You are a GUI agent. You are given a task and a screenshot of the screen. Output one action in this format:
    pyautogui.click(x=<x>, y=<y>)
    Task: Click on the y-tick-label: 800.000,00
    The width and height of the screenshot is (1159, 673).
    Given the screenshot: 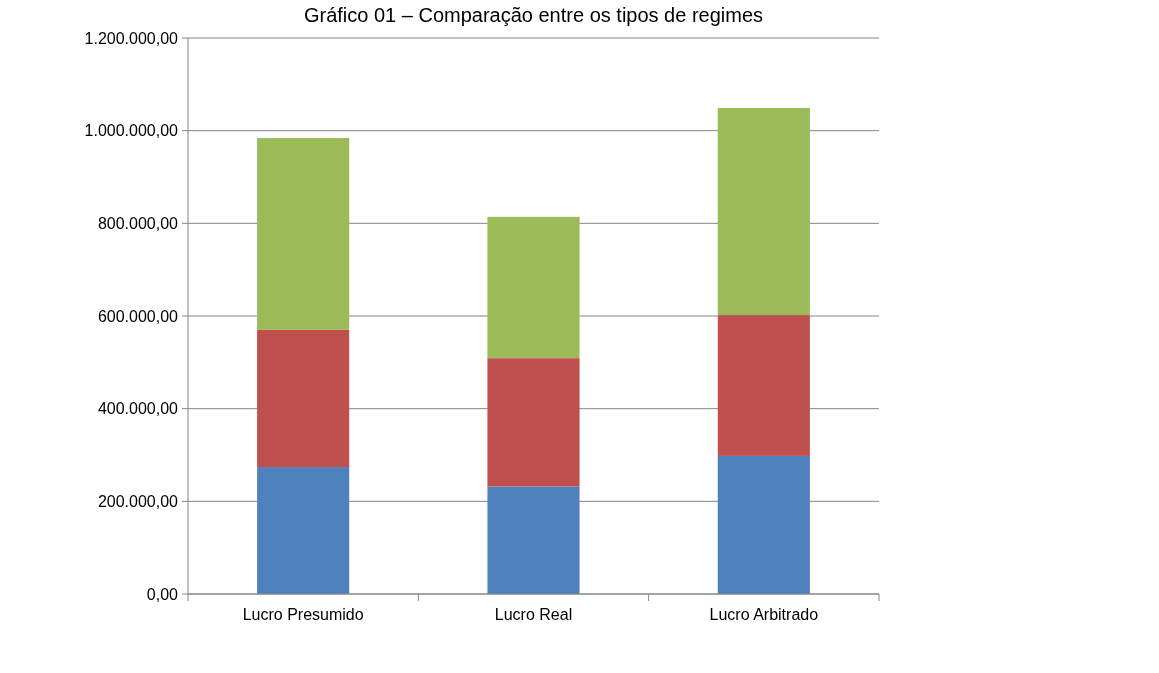 What is the action you would take?
    pyautogui.click(x=138, y=223)
    